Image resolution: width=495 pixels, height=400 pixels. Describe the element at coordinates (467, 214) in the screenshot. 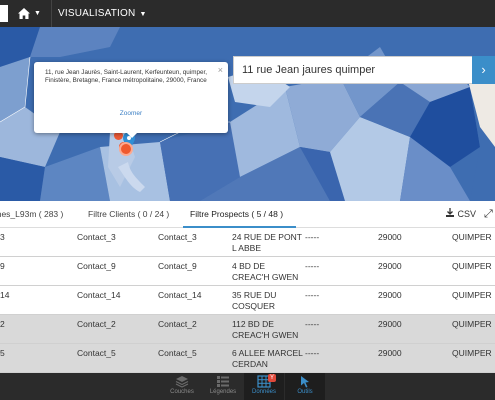

I see `csv-label: CSV` at that location.